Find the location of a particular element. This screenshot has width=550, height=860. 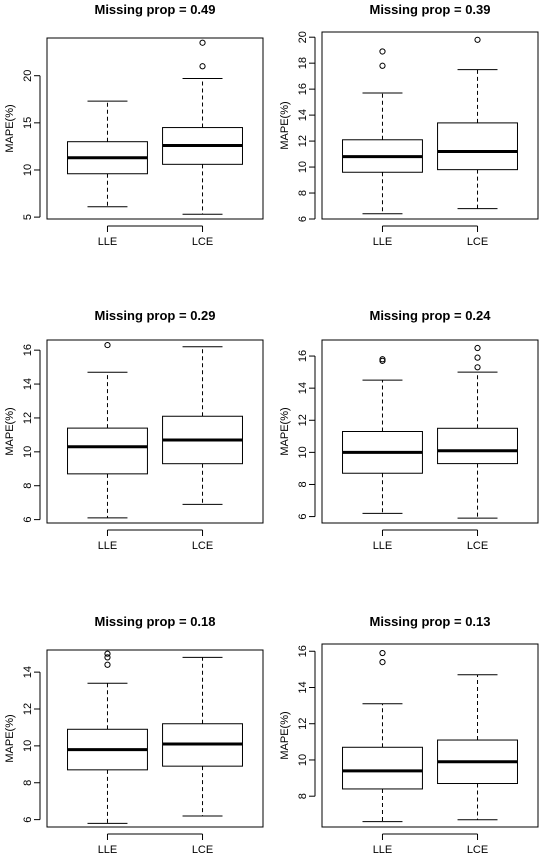

panel-title: Missing prop = 0.49 is located at coordinates (154, 9).